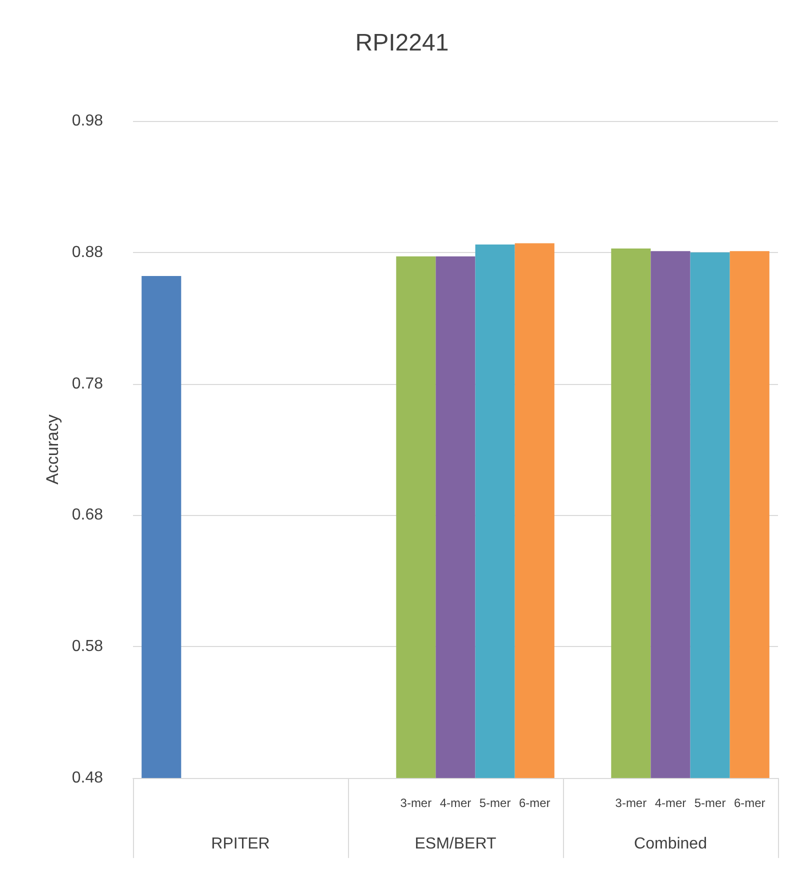  Describe the element at coordinates (240, 844) in the screenshot. I see `x-tick-label: RPITER` at that location.